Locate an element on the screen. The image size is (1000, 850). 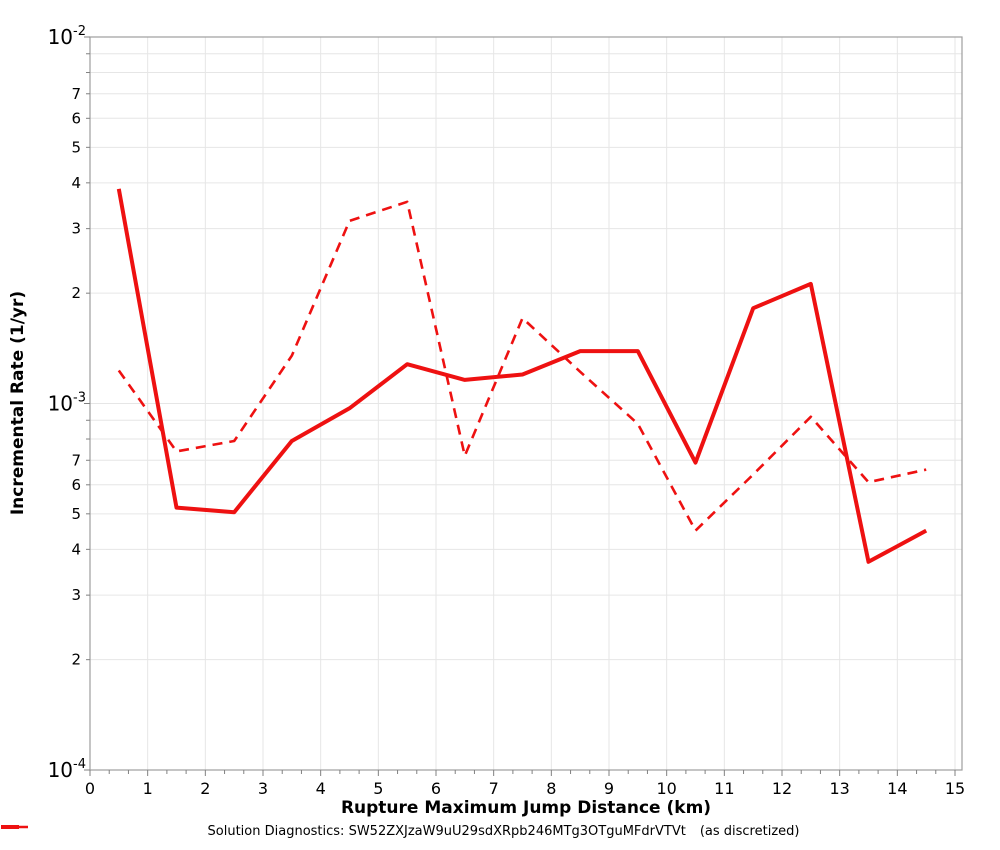
x-tick-label: 9 is located at coordinates (609, 788).